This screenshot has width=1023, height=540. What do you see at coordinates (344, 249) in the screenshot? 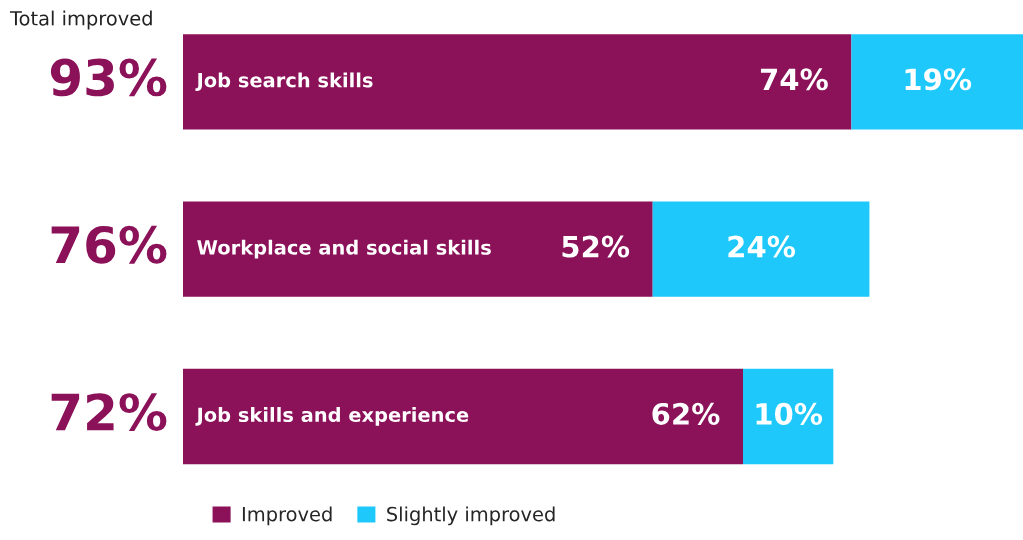
I see `y-tick-label: Workplace and social skills` at bounding box center [344, 249].